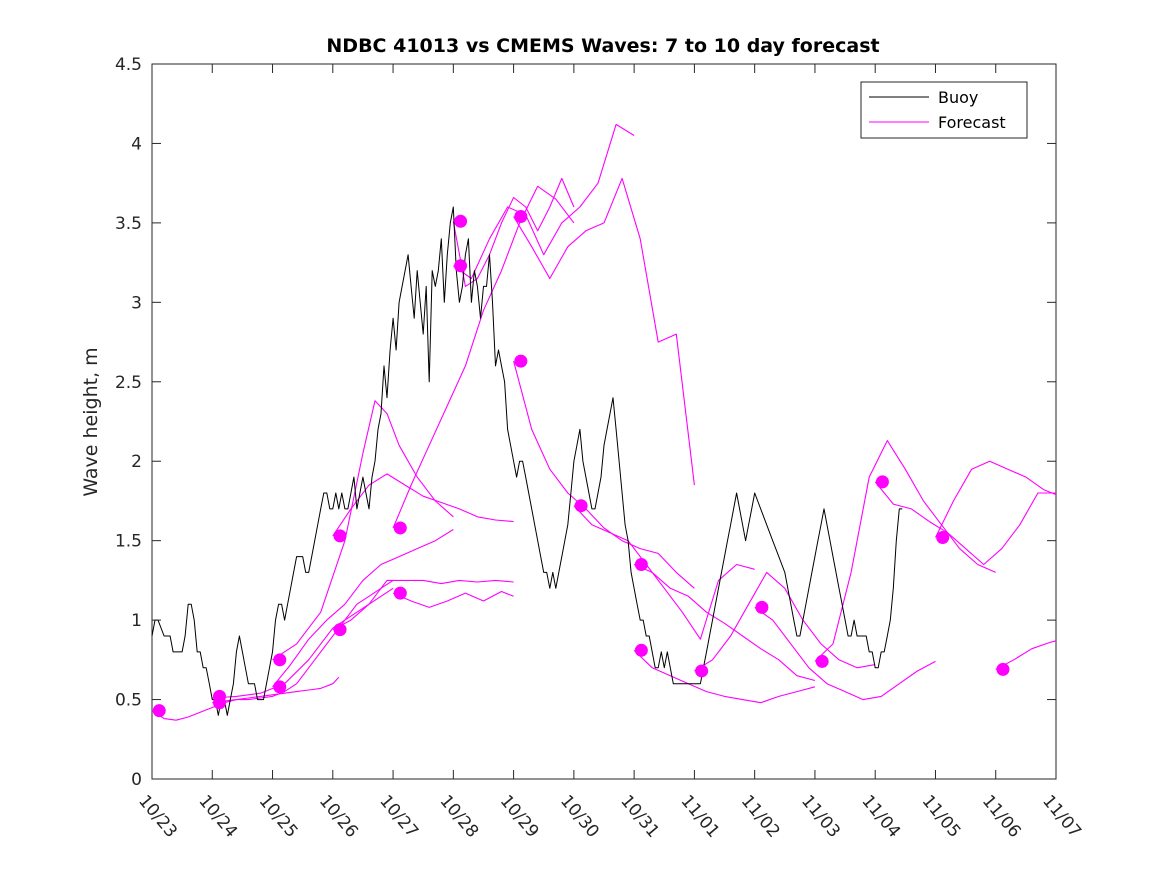 The width and height of the screenshot is (1167, 875). Describe the element at coordinates (136, 144) in the screenshot. I see `y-tick-label: 4` at that location.